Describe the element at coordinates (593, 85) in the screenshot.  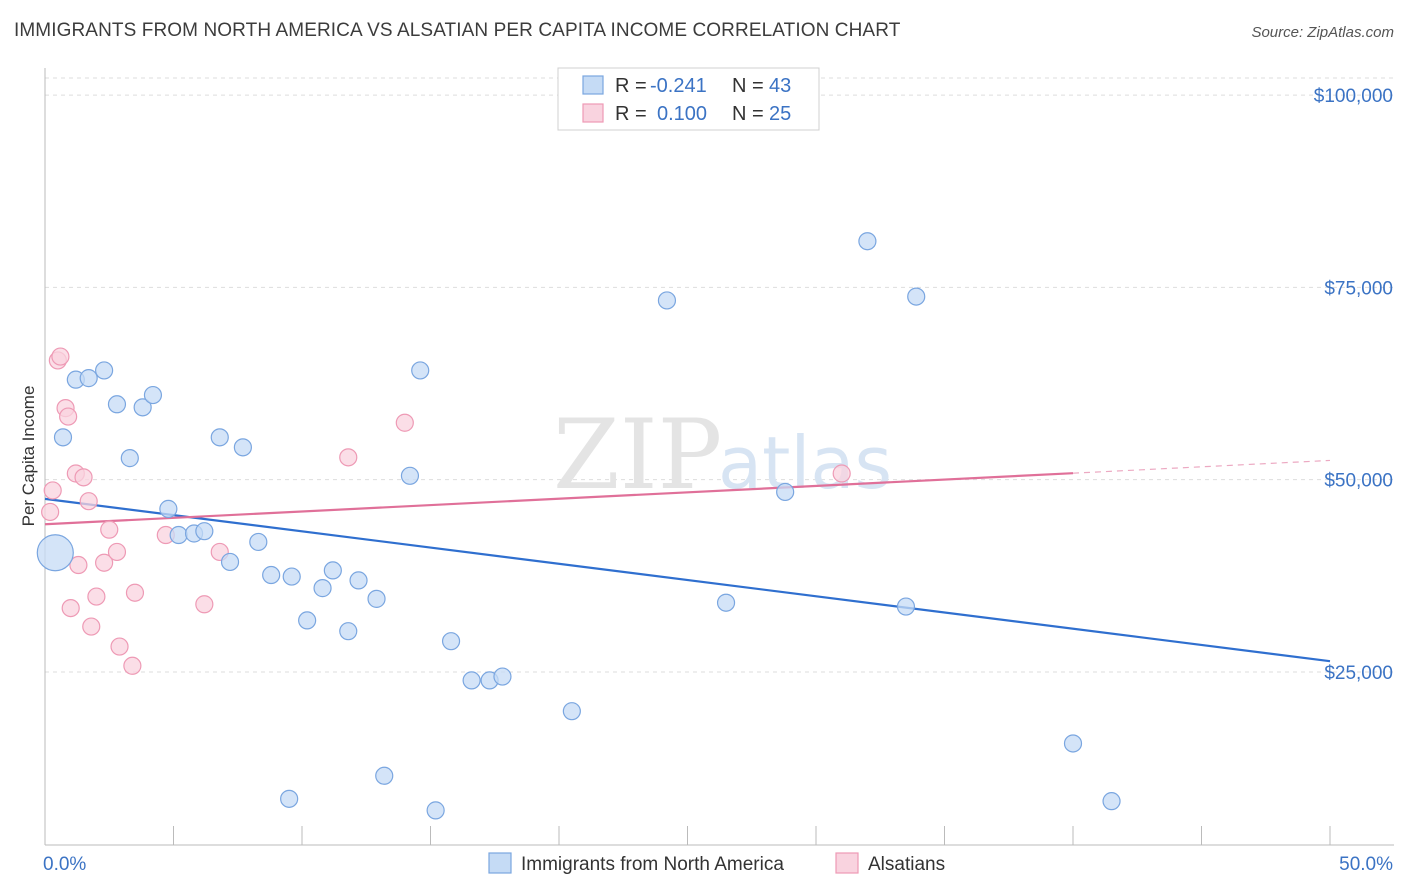
I see `legend-swatch-blue` at that location.